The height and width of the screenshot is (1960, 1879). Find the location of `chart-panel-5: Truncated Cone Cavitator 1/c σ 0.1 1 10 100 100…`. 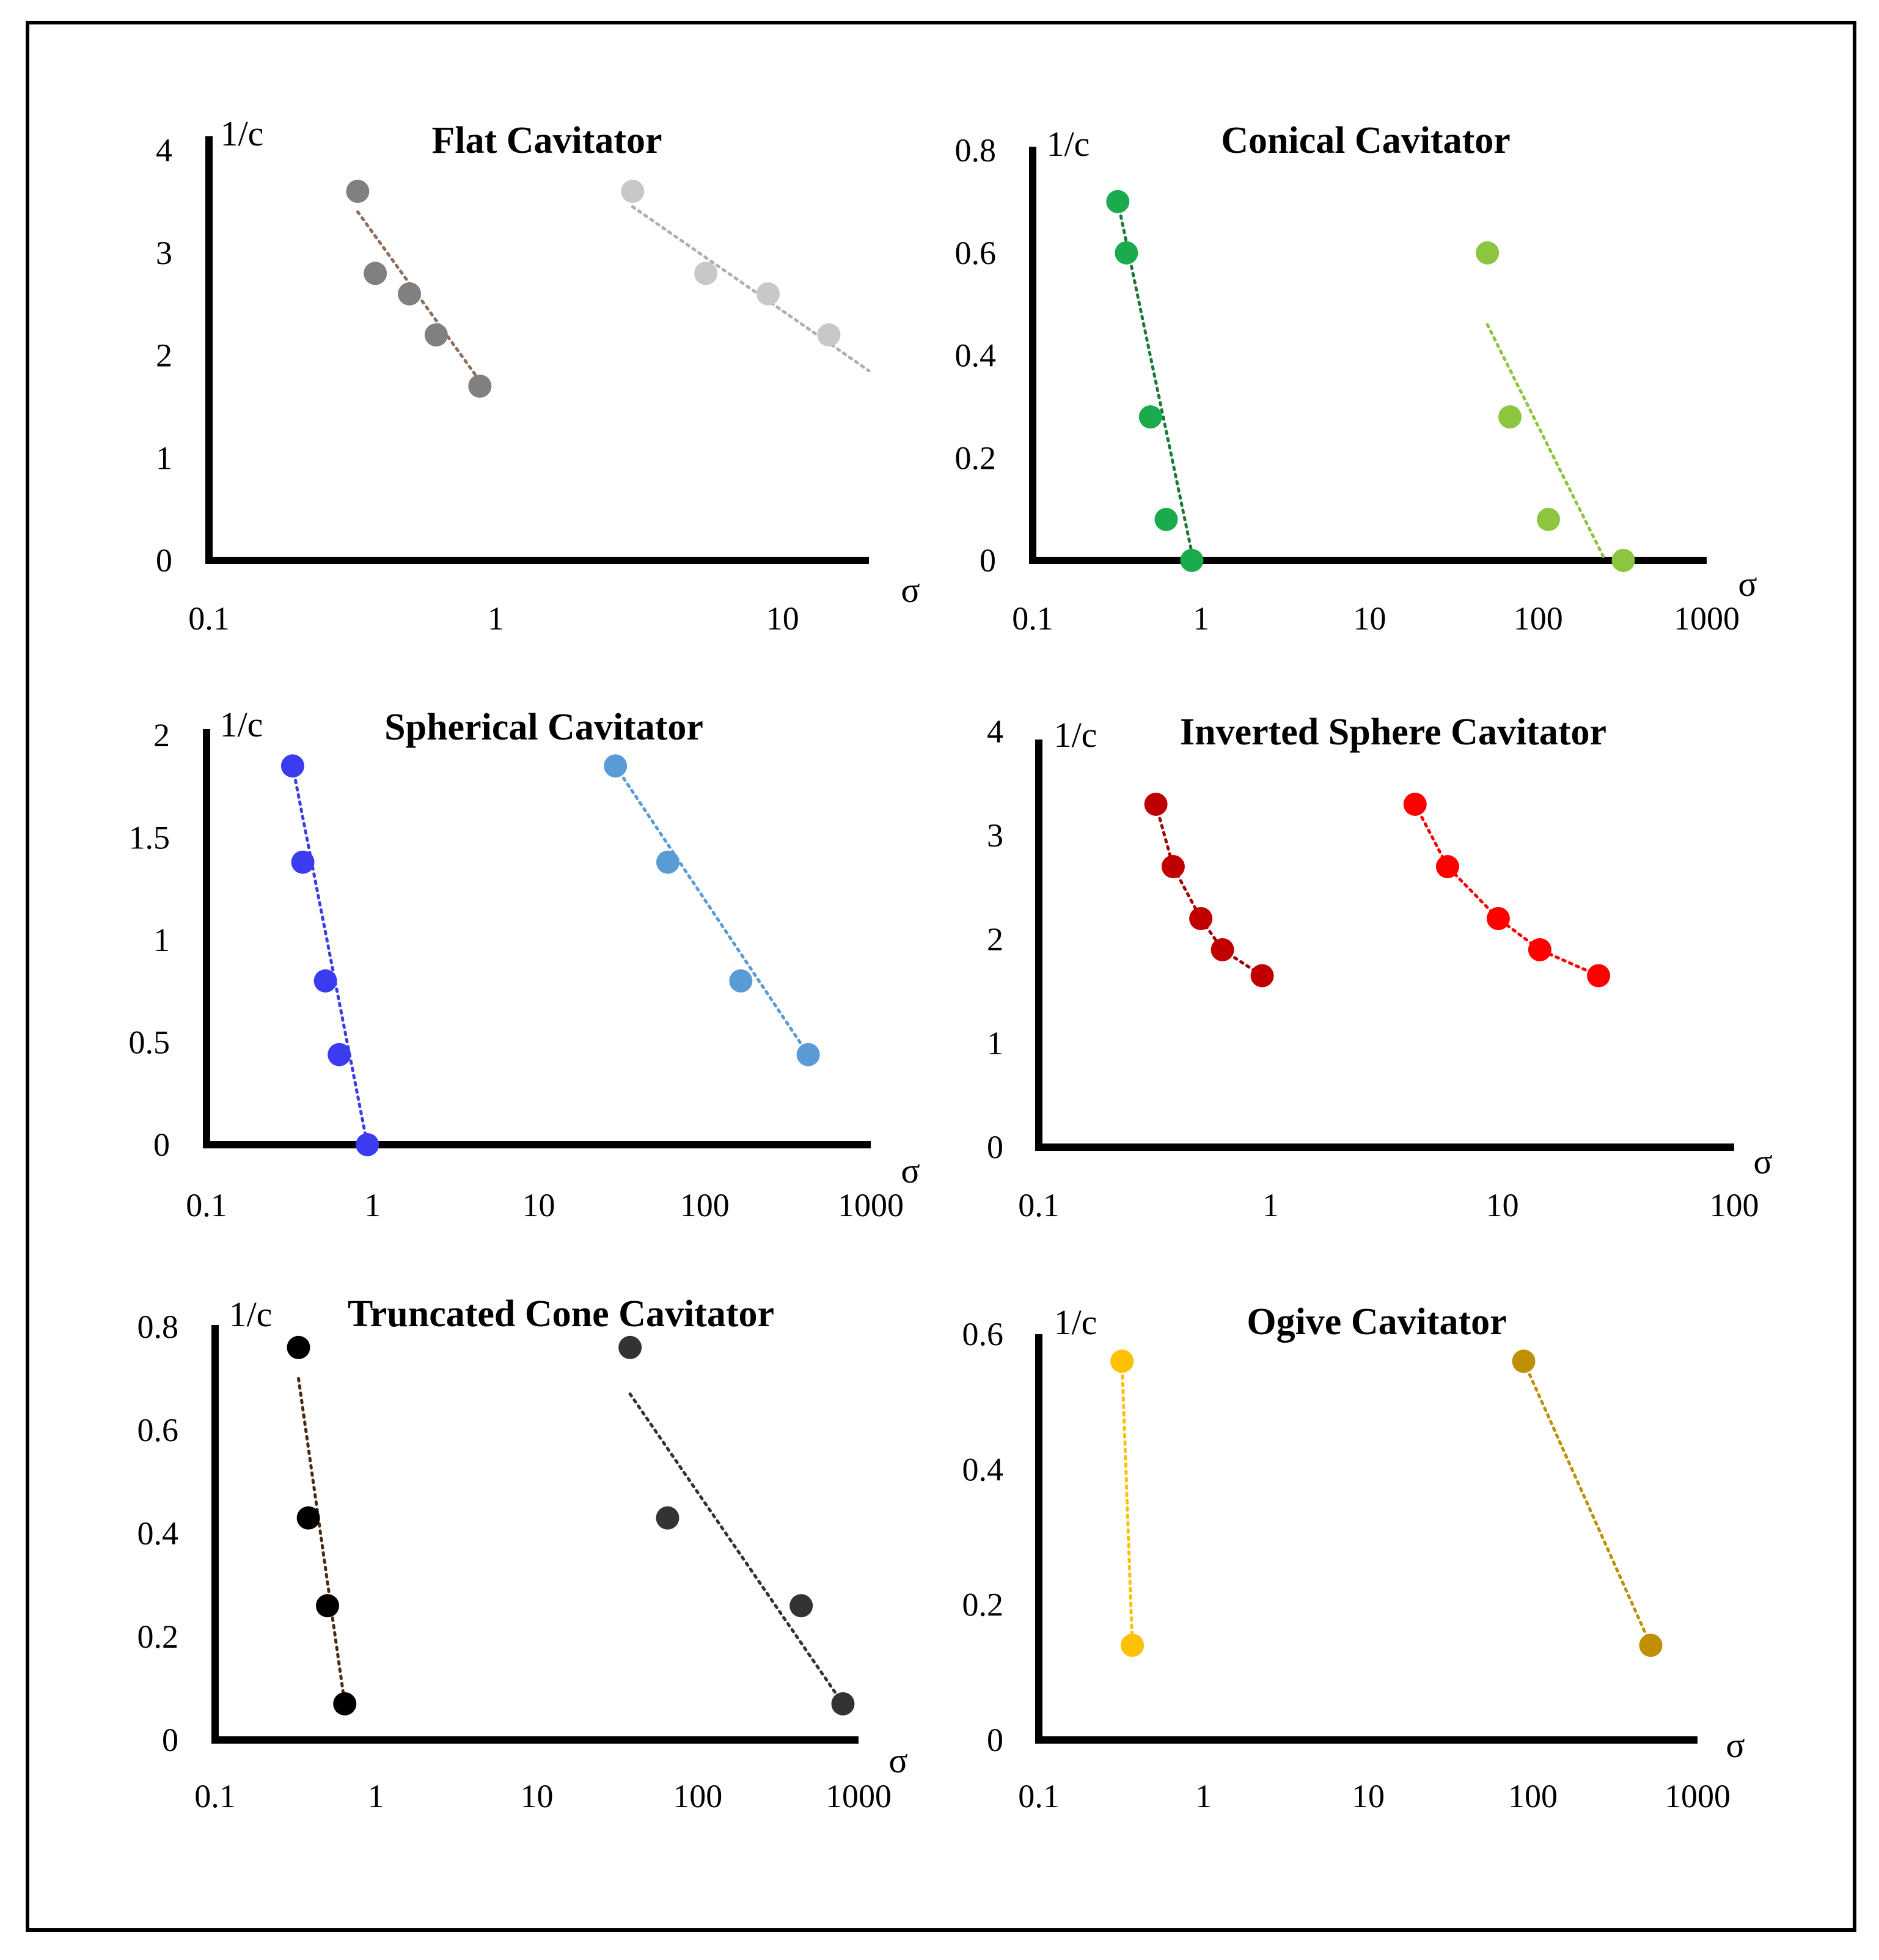

chart-panel-5: Truncated Cone Cavitator 1/c σ 0.1 1 10 100 100… is located at coordinates (522, 1554).